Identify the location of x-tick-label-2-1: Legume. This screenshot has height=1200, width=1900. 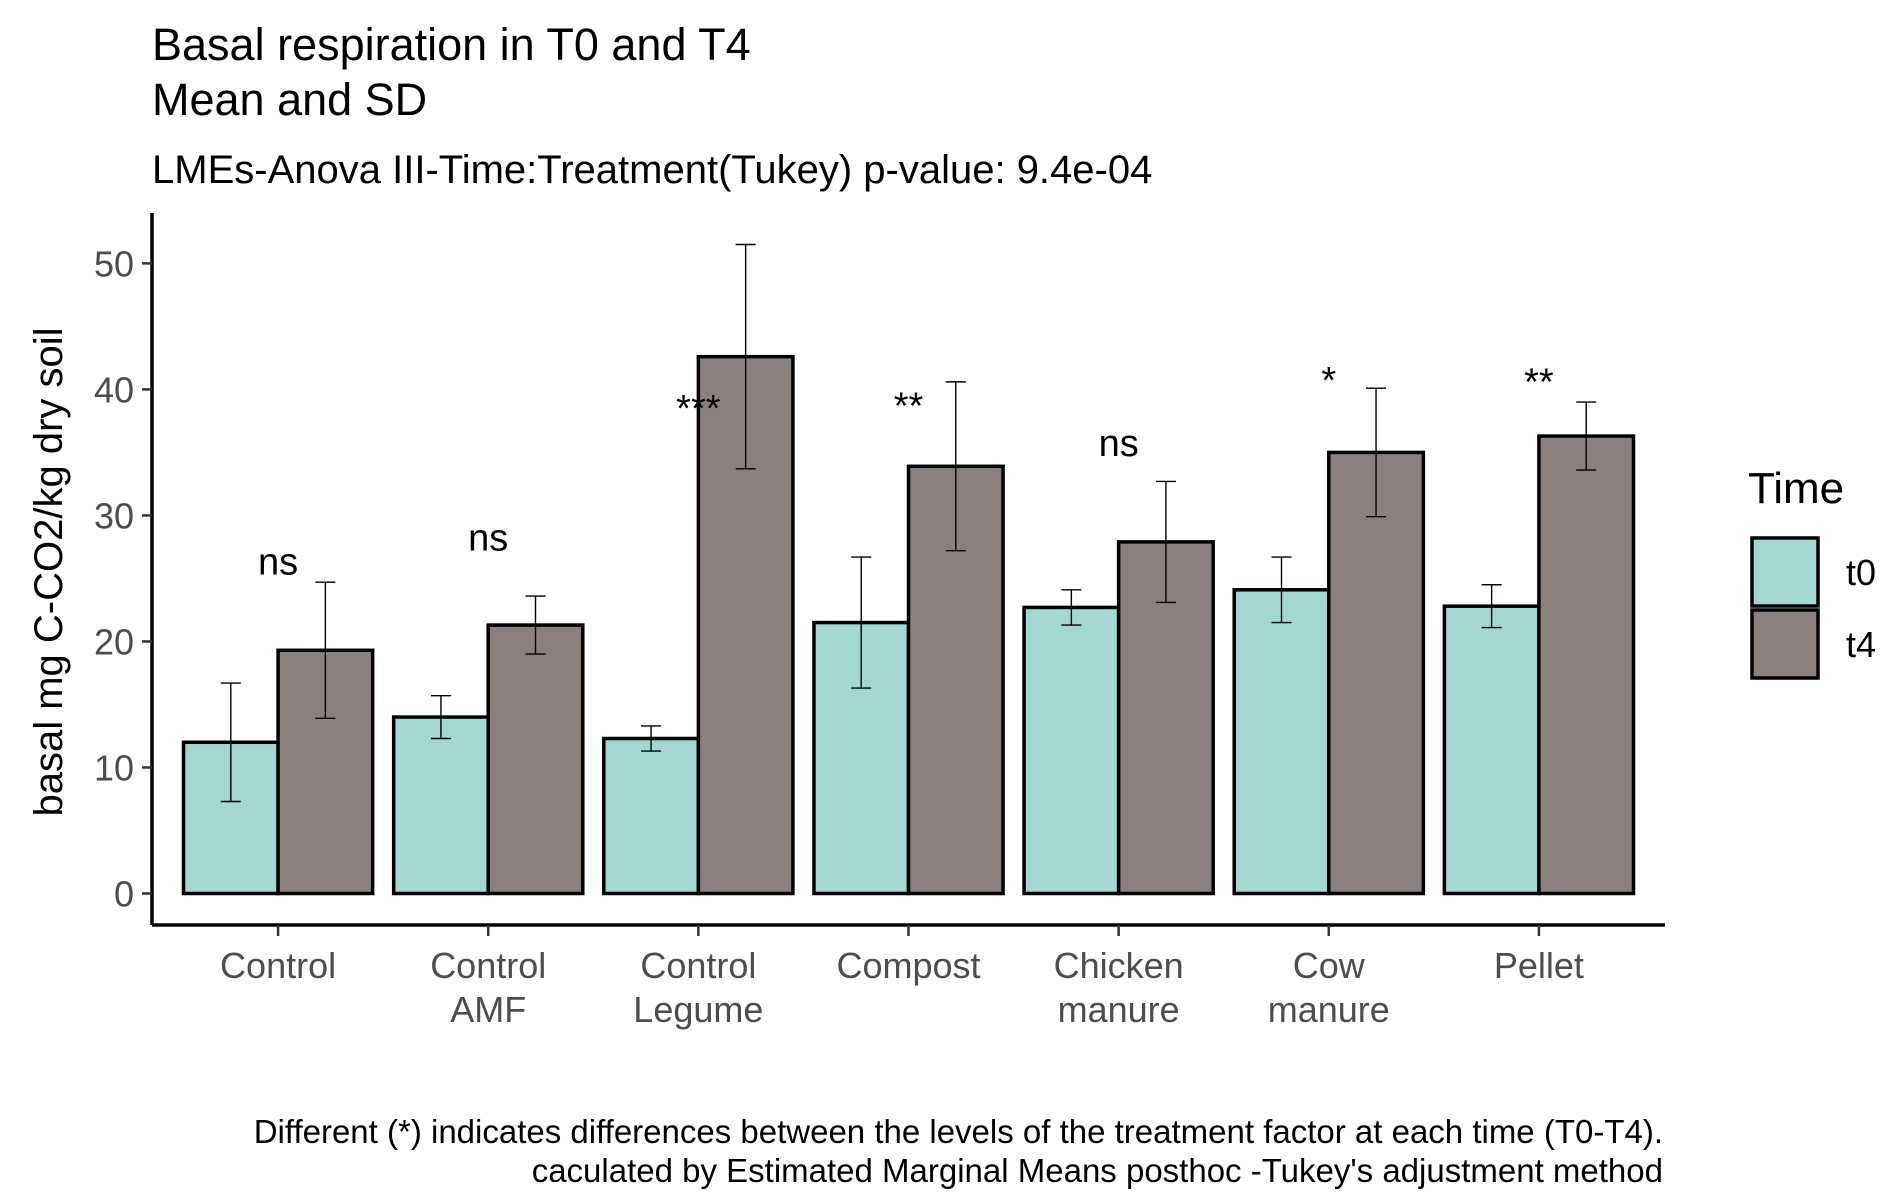
(698, 1009).